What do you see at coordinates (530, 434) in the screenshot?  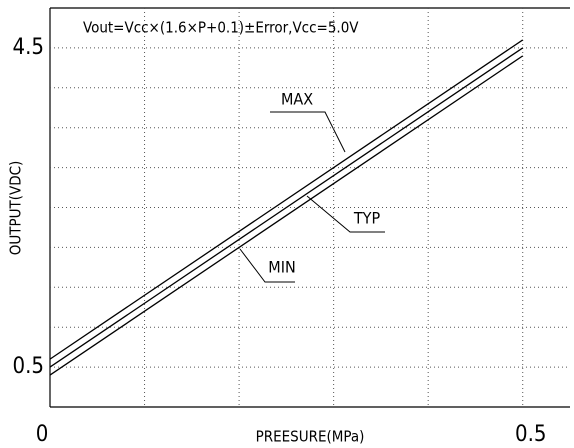 I see `x-tick-label: 0.5` at bounding box center [530, 434].